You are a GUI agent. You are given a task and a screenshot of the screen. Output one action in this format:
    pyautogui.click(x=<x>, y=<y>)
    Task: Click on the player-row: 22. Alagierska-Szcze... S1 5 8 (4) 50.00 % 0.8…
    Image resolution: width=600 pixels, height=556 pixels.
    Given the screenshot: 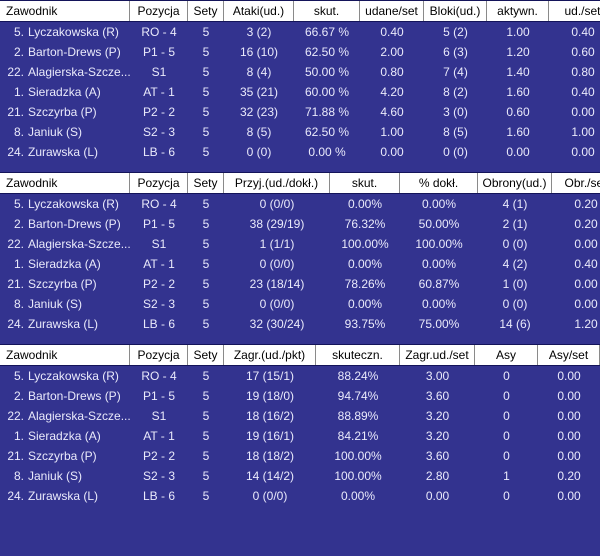 What is the action you would take?
    pyautogui.click(x=300, y=72)
    